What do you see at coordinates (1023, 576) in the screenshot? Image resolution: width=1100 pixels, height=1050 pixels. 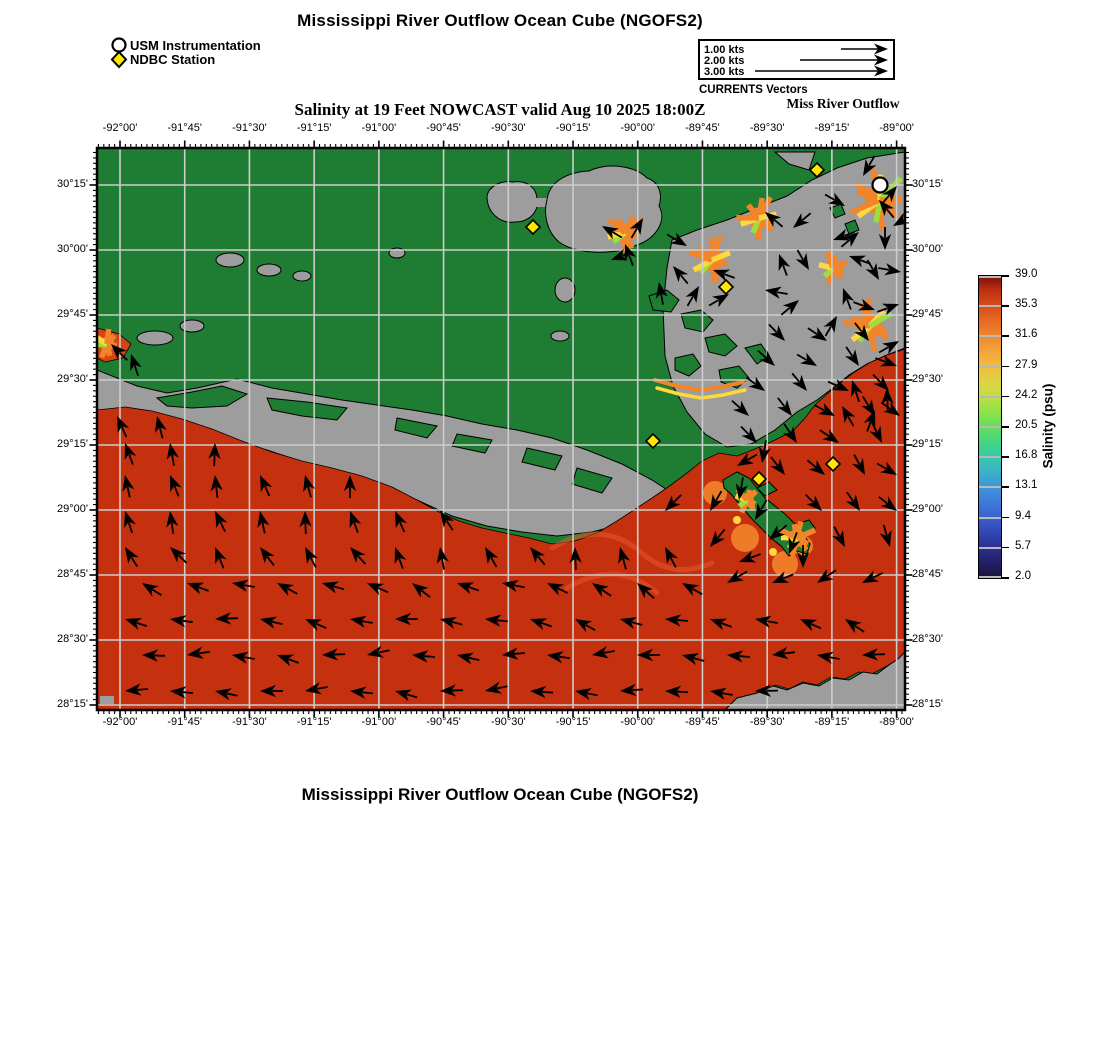 I see `colorbar-tick-label: 2.0` at bounding box center [1023, 576].